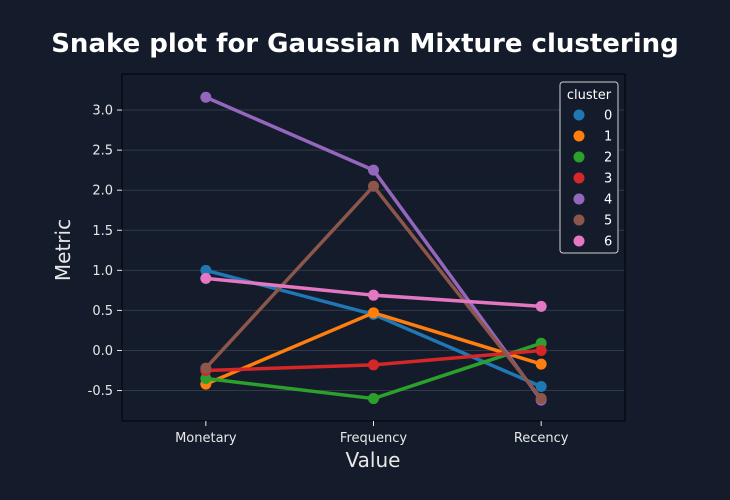  What do you see at coordinates (608, 221) in the screenshot?
I see `legend-label: 5` at bounding box center [608, 221].